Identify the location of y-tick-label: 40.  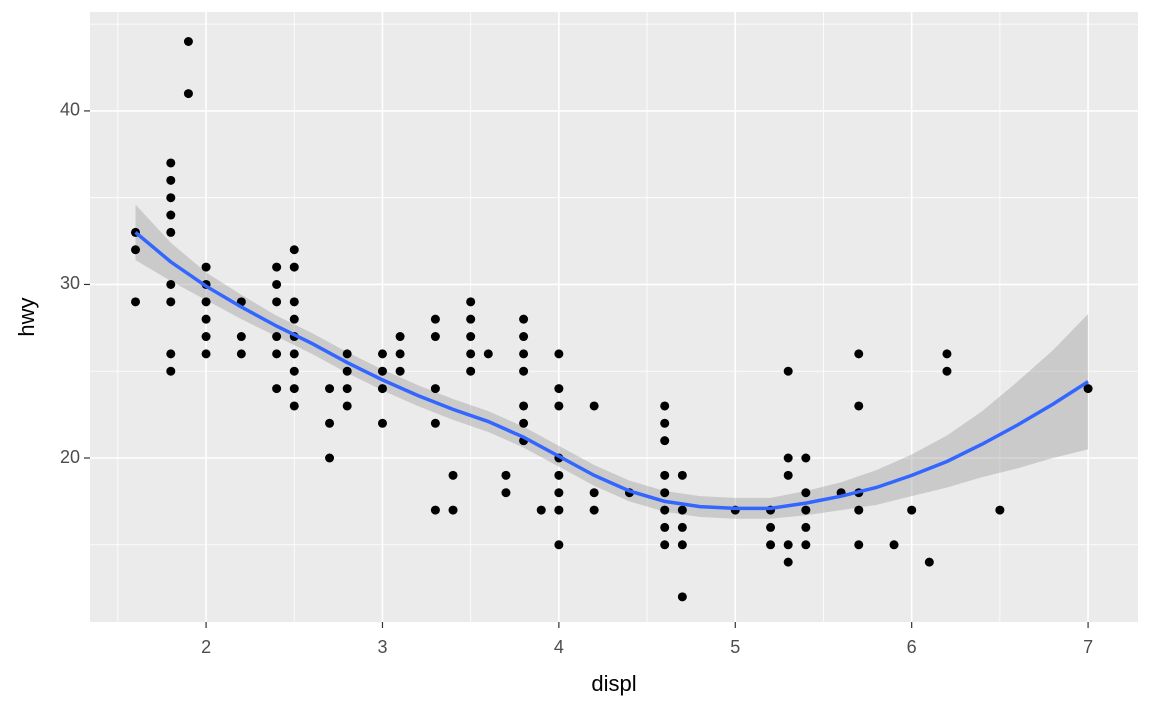
(70, 110).